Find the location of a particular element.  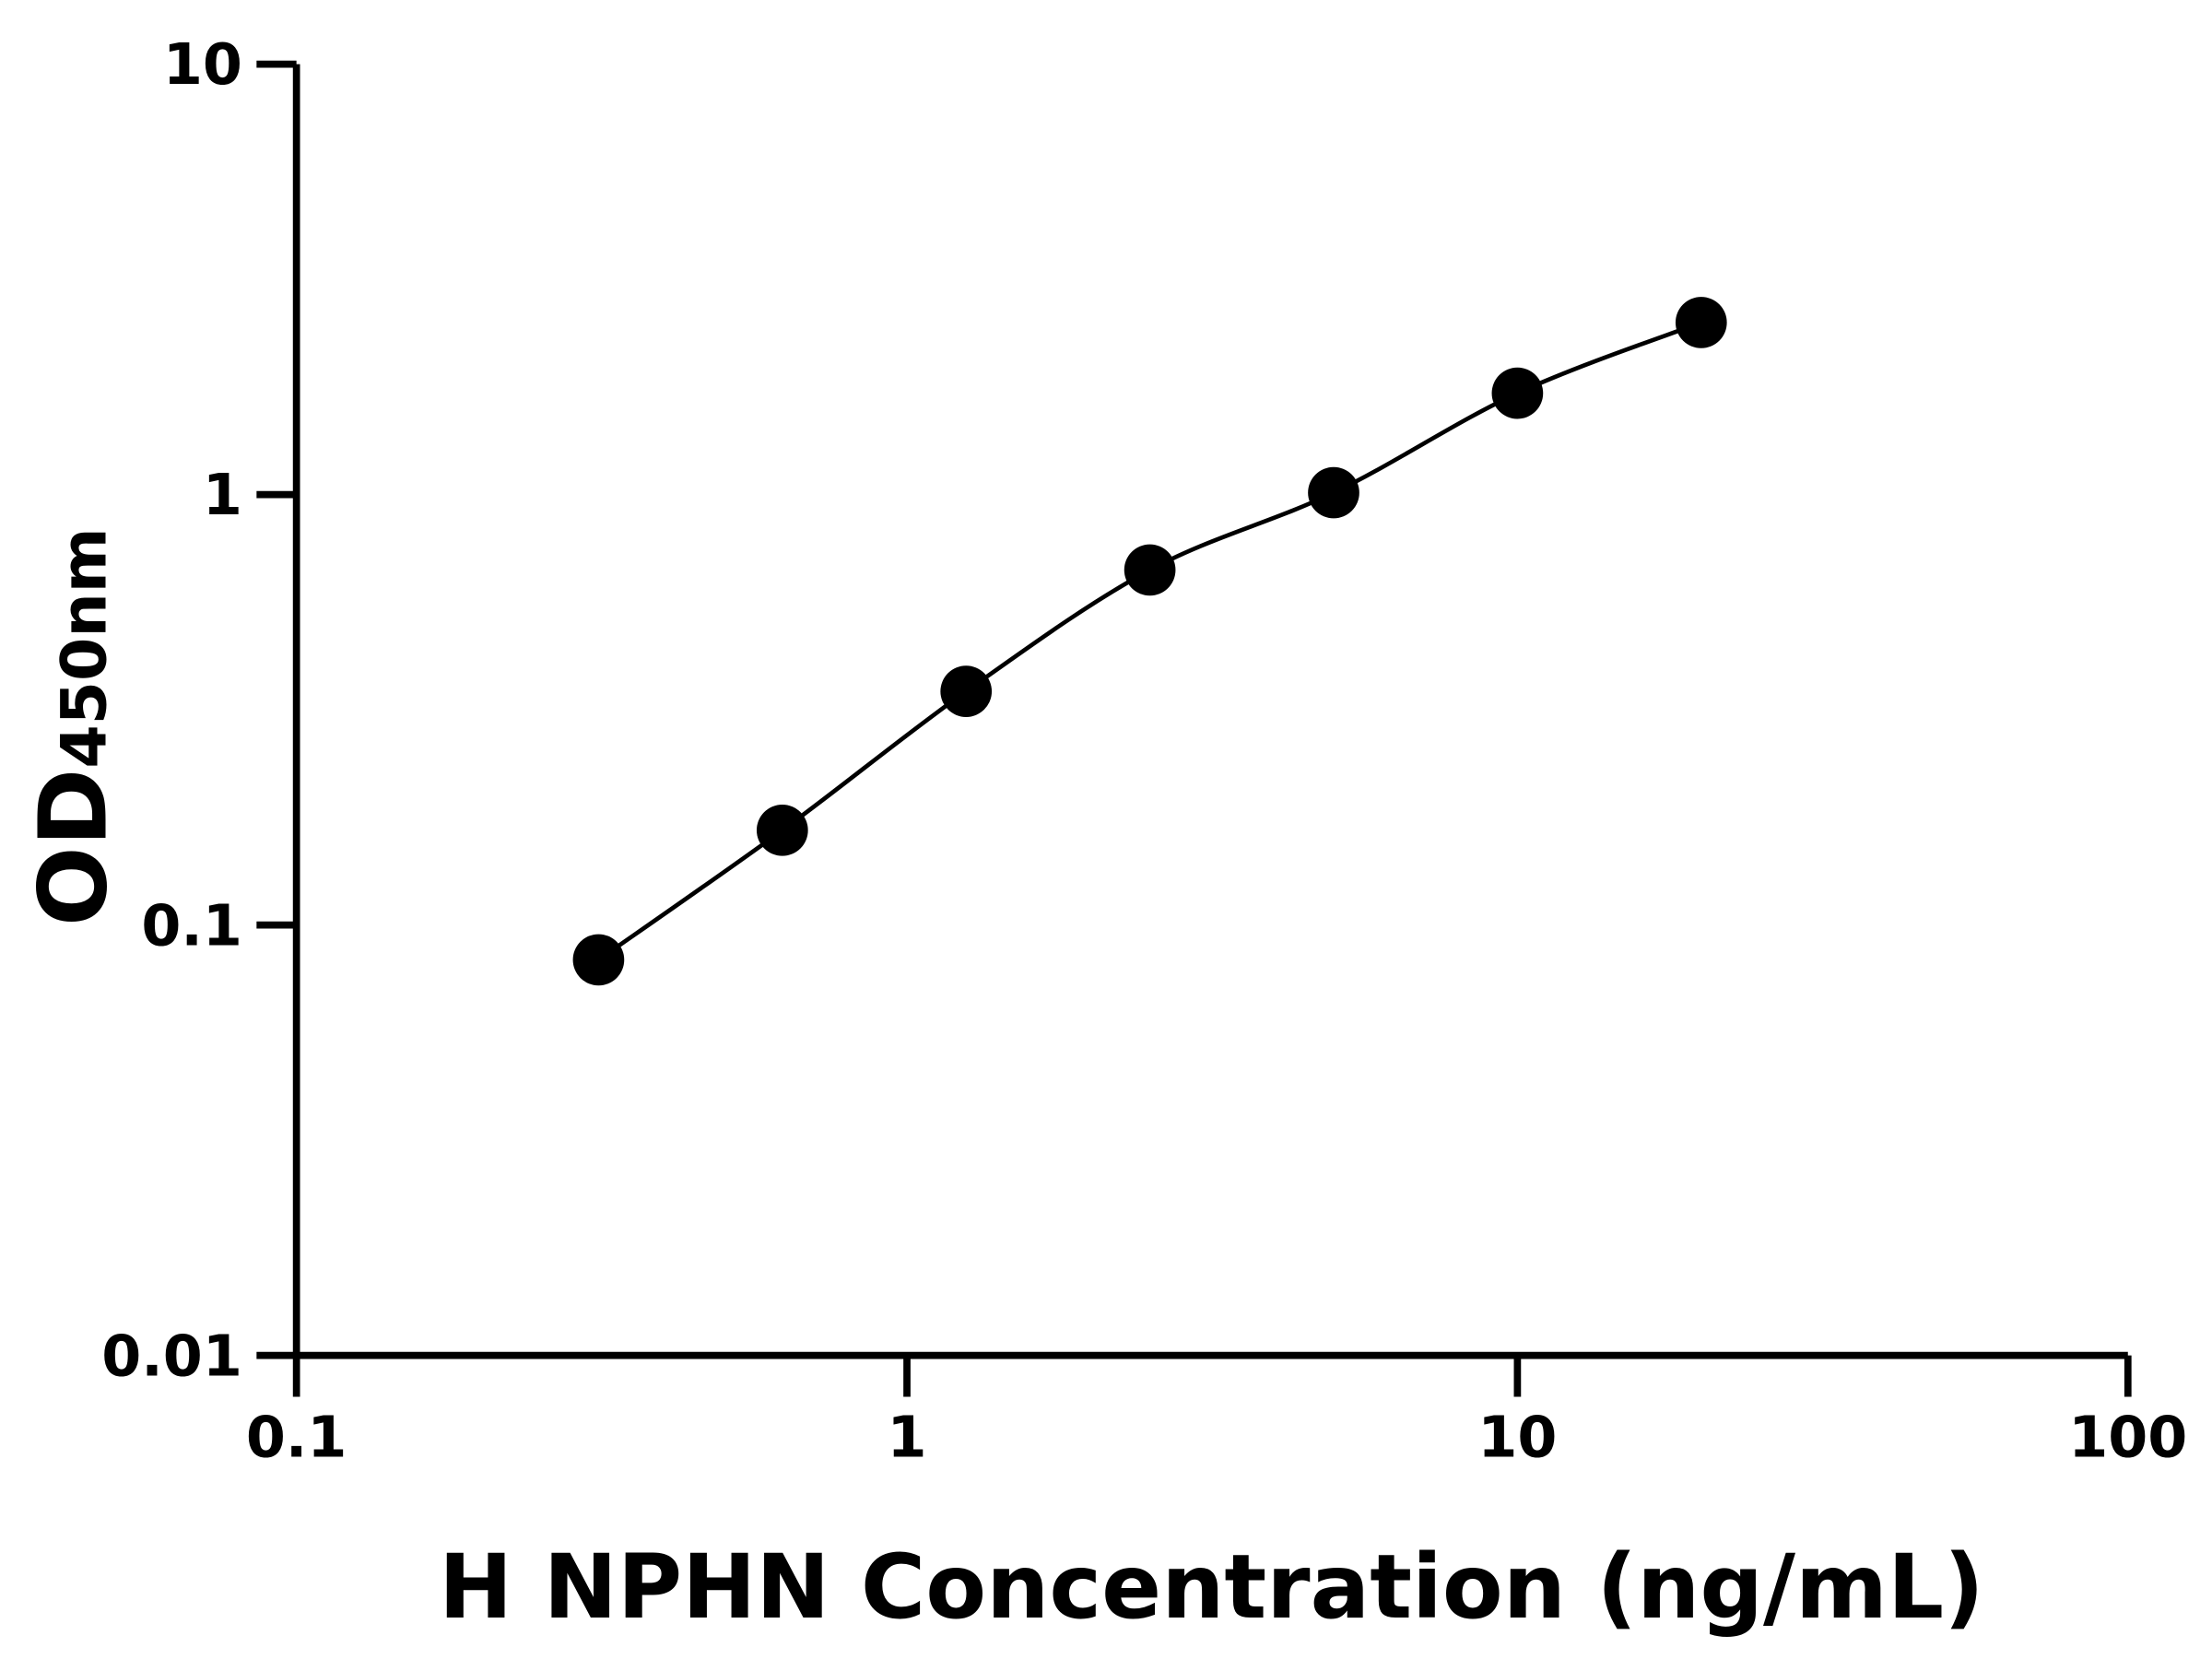

x-tick-label: 10 is located at coordinates (1517, 1437).